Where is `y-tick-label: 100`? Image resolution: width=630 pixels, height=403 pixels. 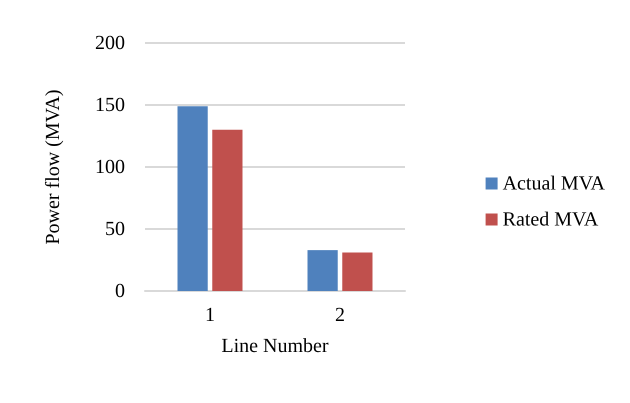
y-tick-label: 100 is located at coordinates (110, 167).